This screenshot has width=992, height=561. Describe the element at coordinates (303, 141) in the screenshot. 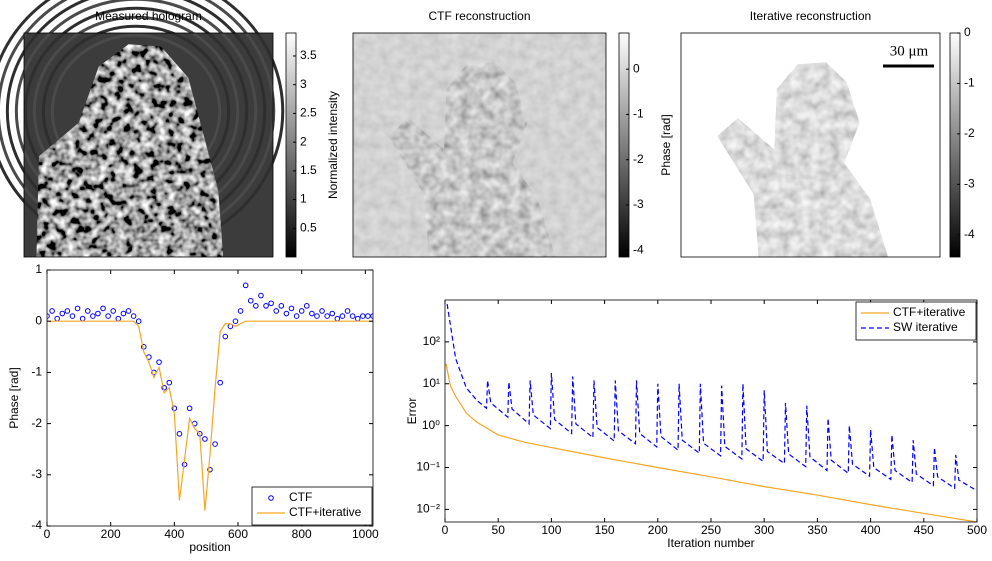

I see `colorbar-tick-label: 2` at that location.